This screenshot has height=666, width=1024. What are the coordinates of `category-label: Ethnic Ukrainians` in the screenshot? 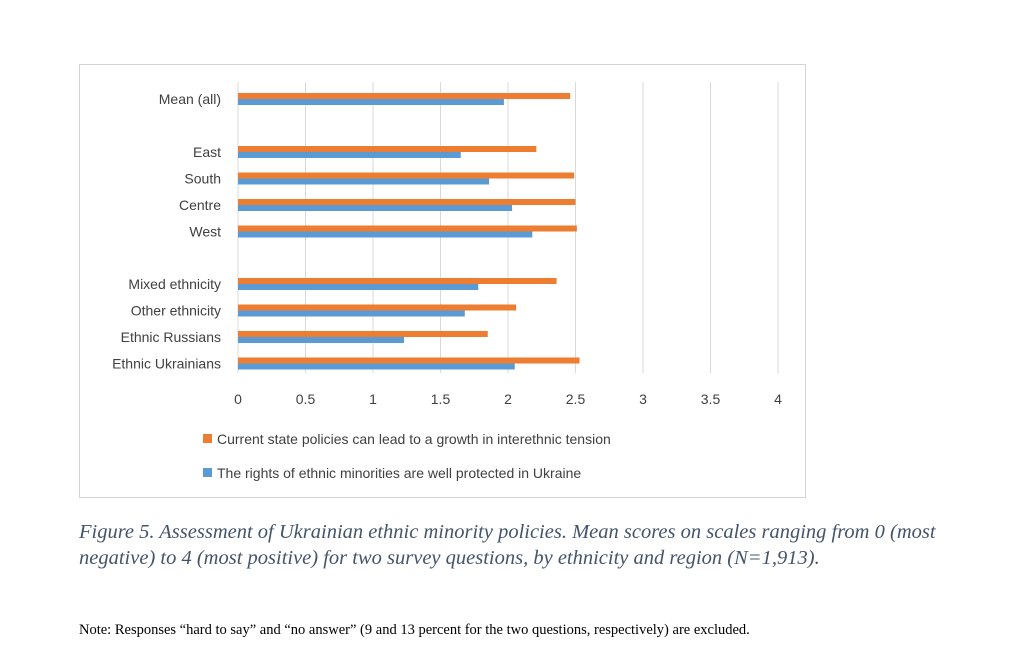 It's located at (166, 364).